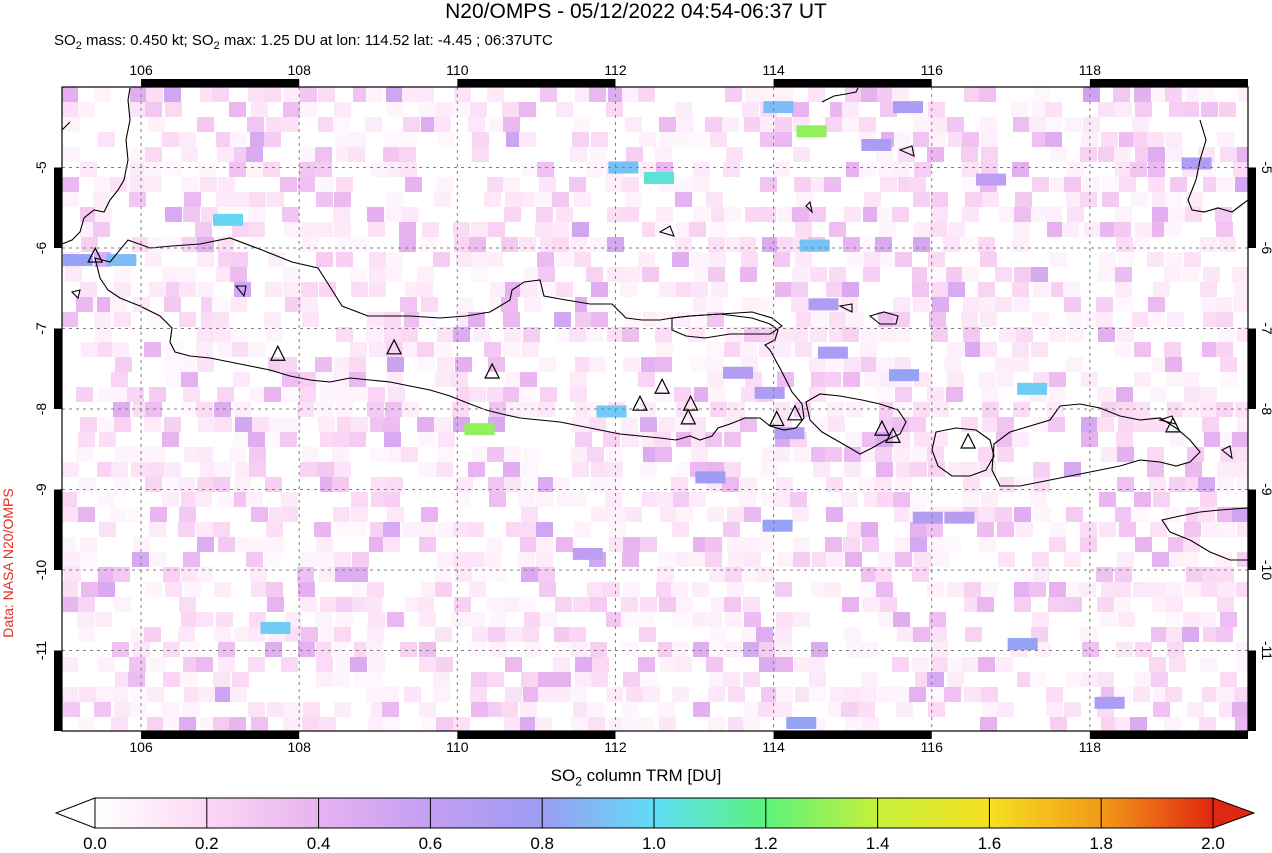 This screenshot has height=853, width=1272. What do you see at coordinates (963, 452) in the screenshot?
I see `lombok-coastline` at bounding box center [963, 452].